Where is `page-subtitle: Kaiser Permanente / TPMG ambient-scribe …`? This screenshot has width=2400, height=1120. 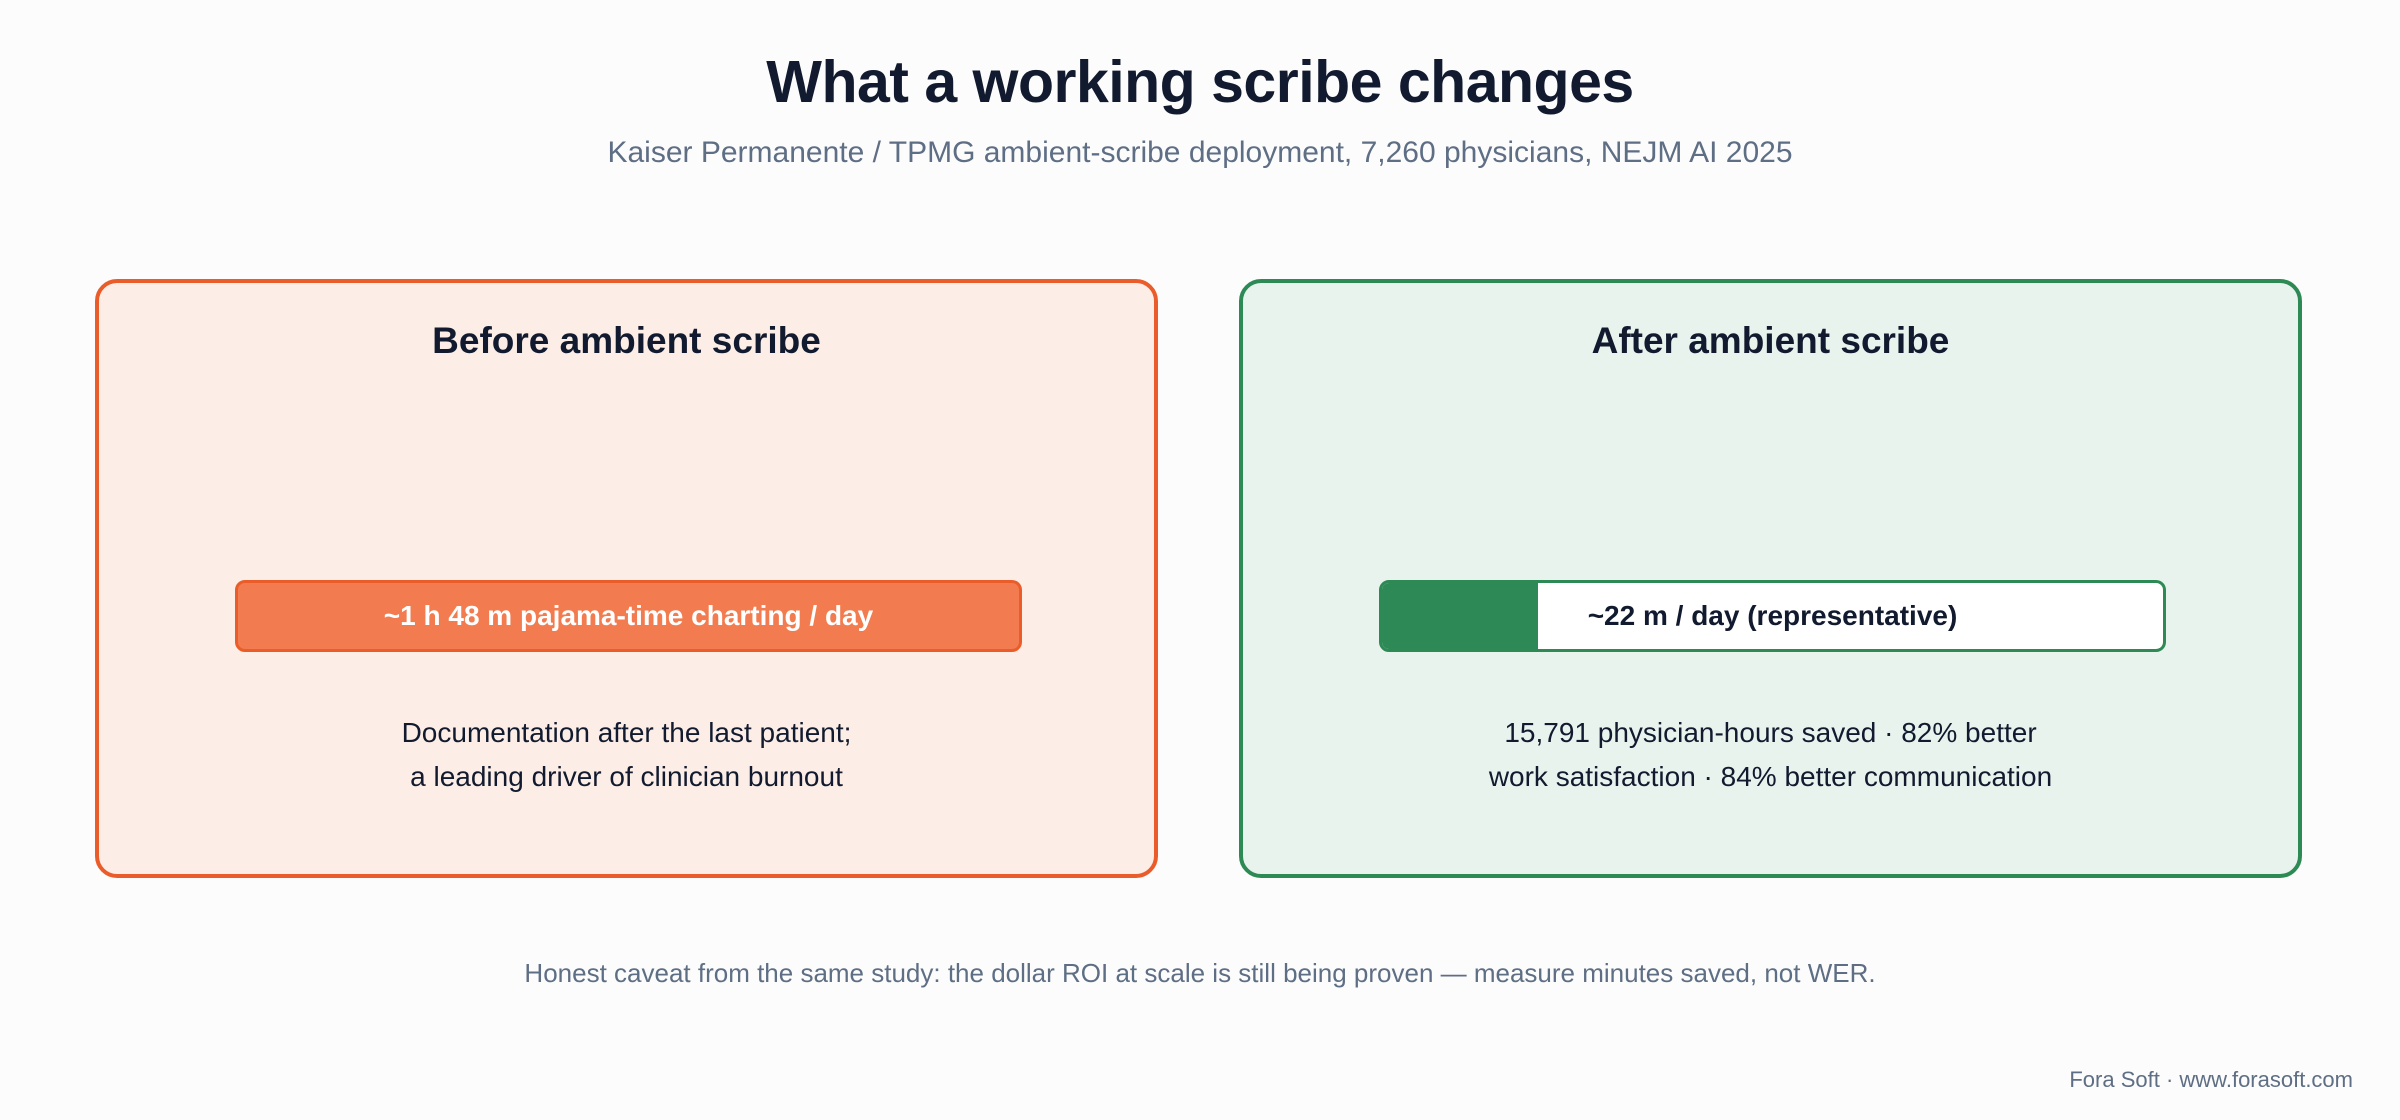 page-subtitle: Kaiser Permanente / TPMG ambient-scribe … is located at coordinates (1200, 152).